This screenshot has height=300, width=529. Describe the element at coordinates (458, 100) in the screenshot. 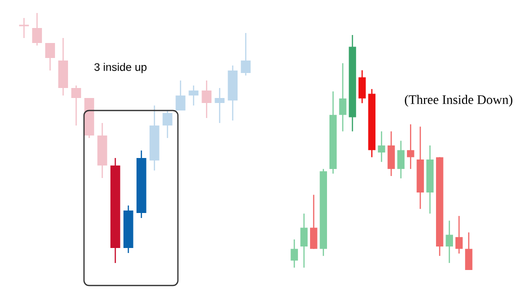

I see `annotation: (Three Inside Down)` at that location.